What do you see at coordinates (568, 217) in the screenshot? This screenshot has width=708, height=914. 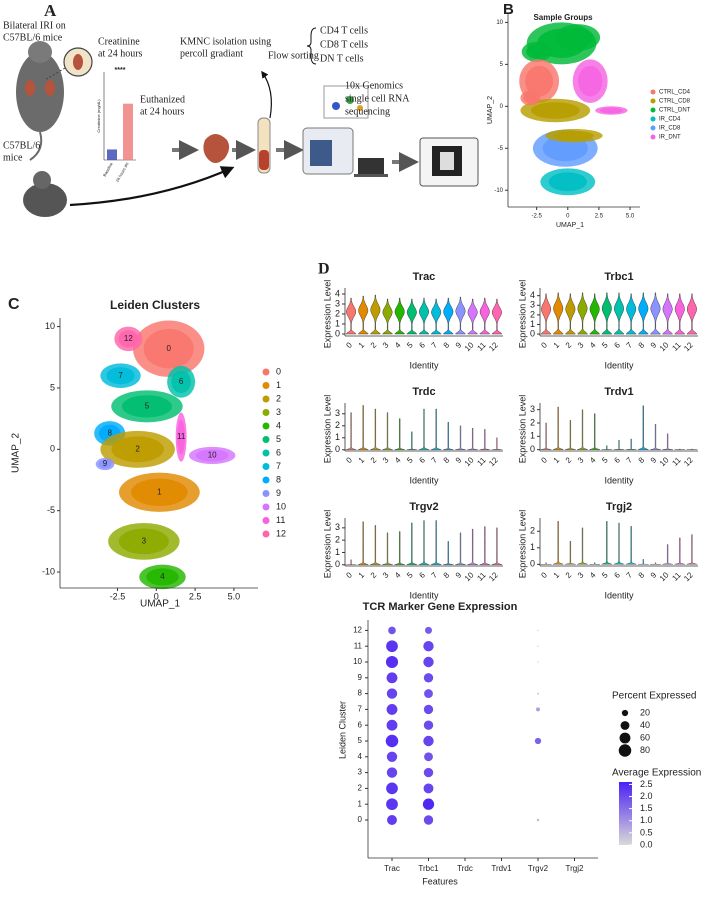 I see `x-tick-label: 0` at bounding box center [568, 217].